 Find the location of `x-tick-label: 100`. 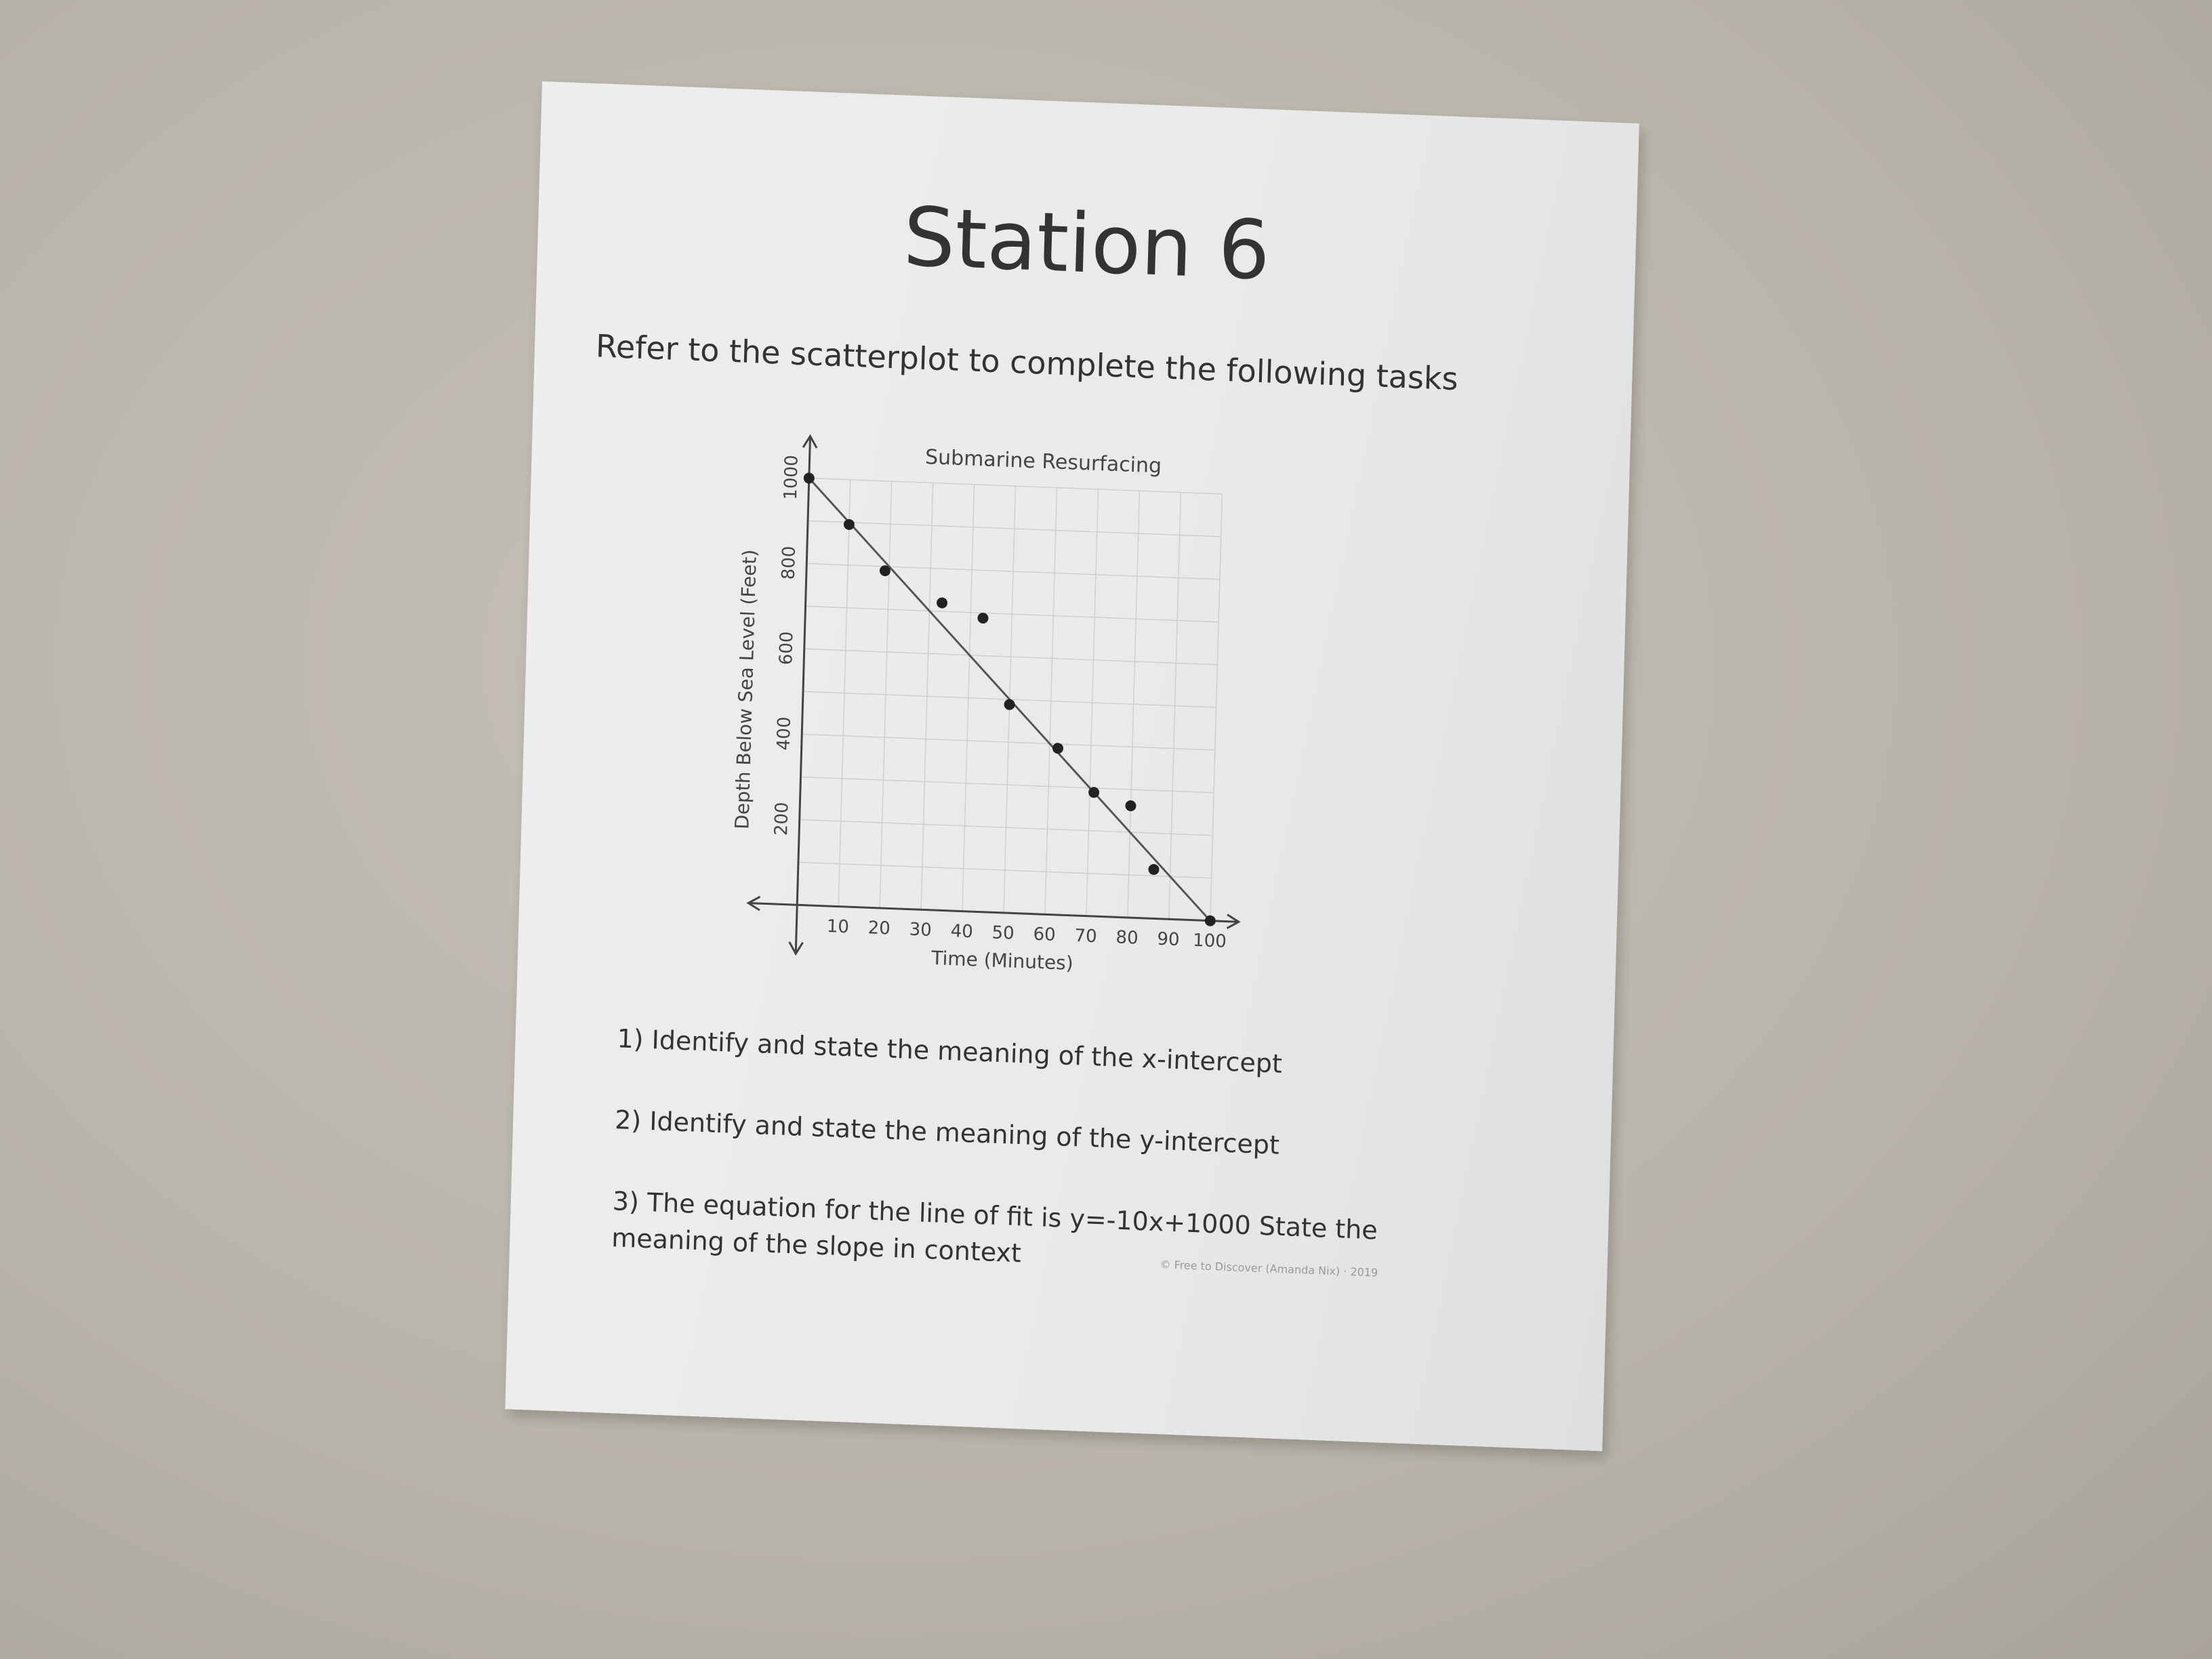

x-tick-label: 100 is located at coordinates (1210, 941).